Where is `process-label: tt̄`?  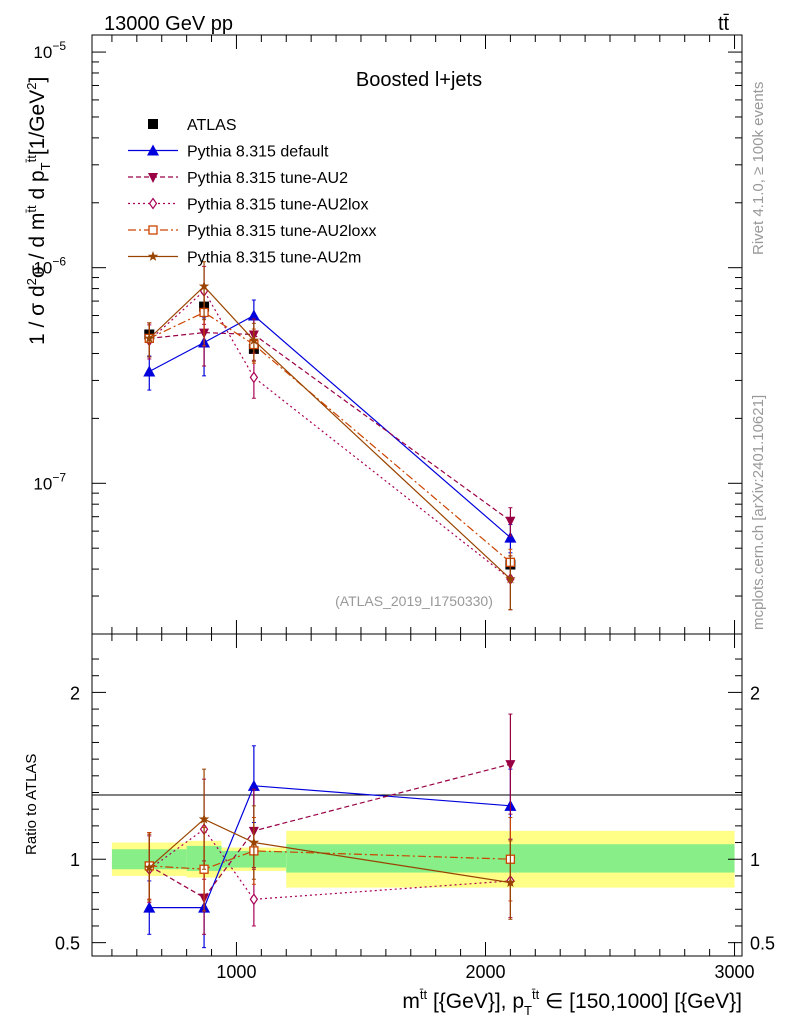 process-label: tt̄ is located at coordinates (724, 24).